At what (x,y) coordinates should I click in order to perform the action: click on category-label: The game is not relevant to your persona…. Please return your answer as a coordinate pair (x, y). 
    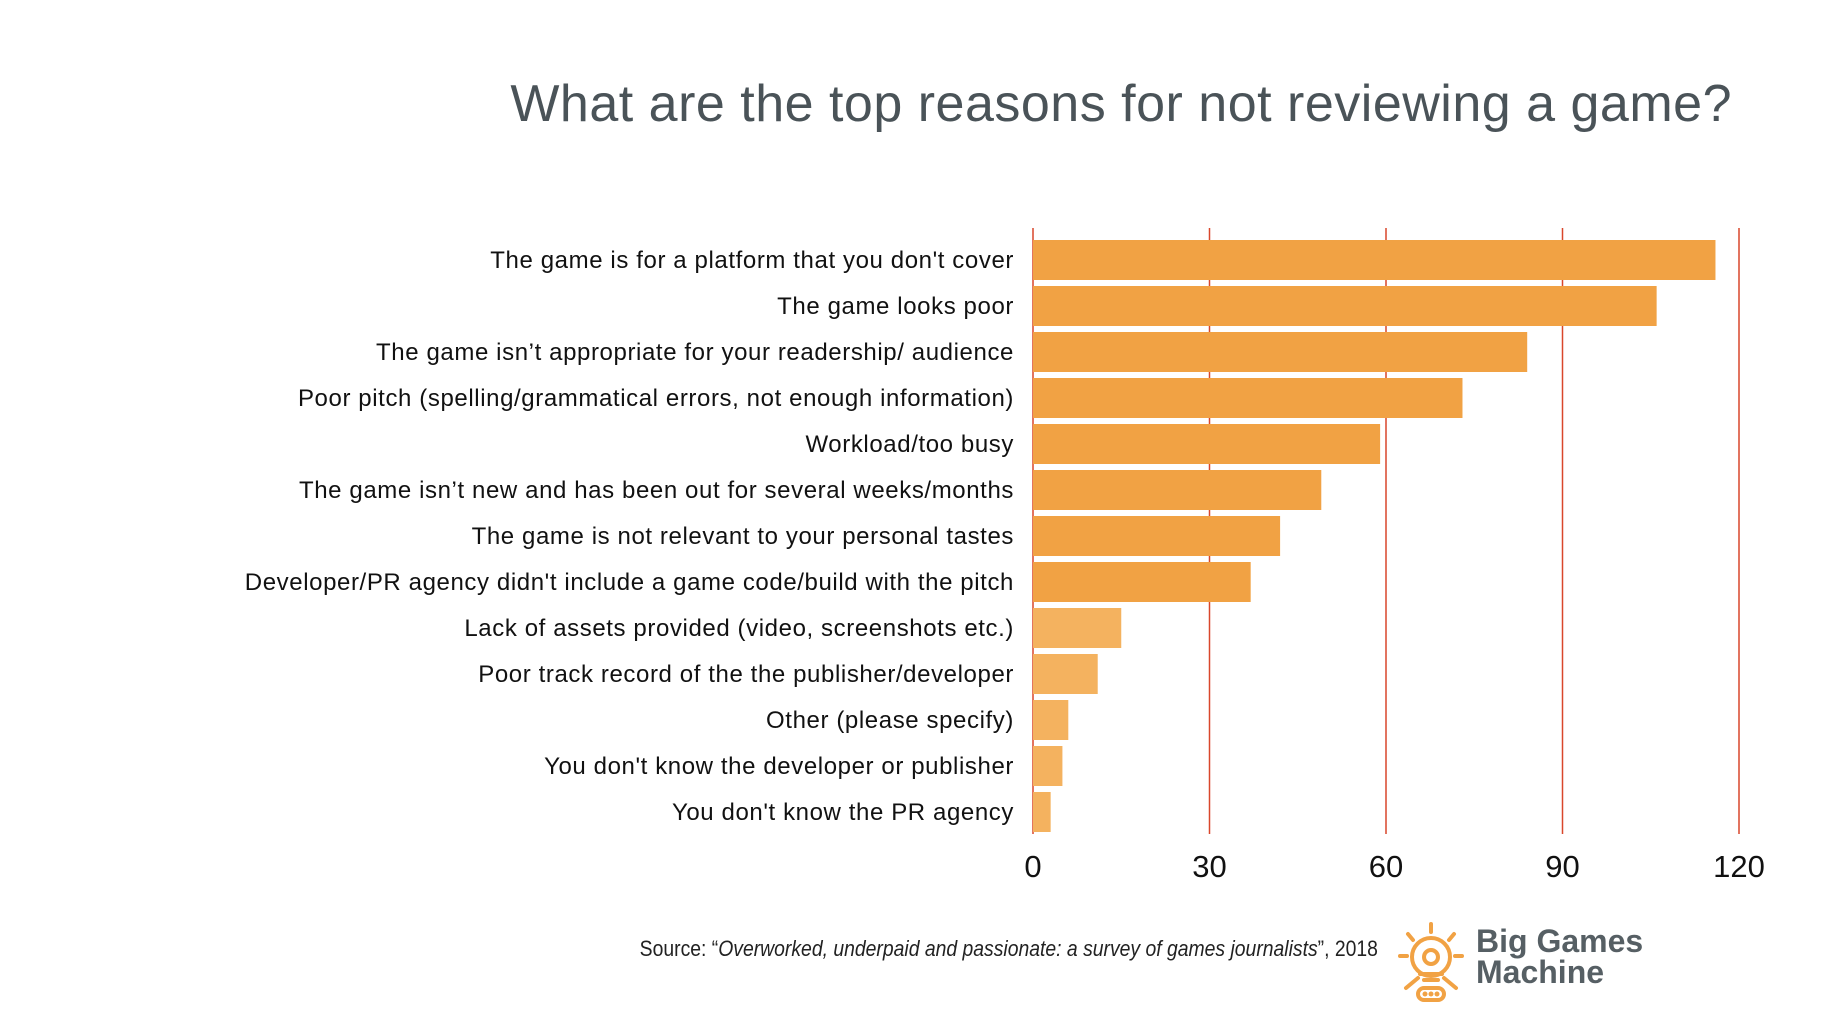
    Looking at the image, I should click on (743, 536).